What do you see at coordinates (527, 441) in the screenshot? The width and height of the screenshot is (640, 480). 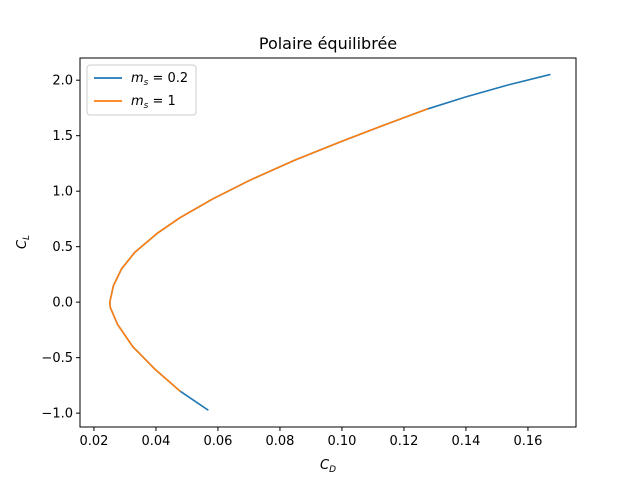 I see `x-tick-label-7: 0.16` at bounding box center [527, 441].